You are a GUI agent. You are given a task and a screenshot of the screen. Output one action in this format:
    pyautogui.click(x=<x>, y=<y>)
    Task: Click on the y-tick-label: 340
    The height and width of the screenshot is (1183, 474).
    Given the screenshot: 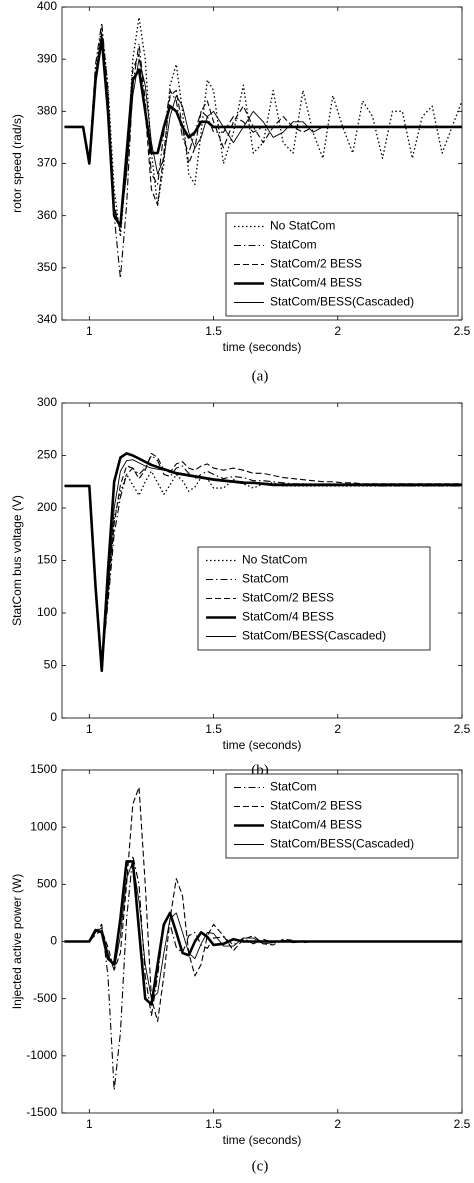 What is the action you would take?
    pyautogui.click(x=47, y=319)
    